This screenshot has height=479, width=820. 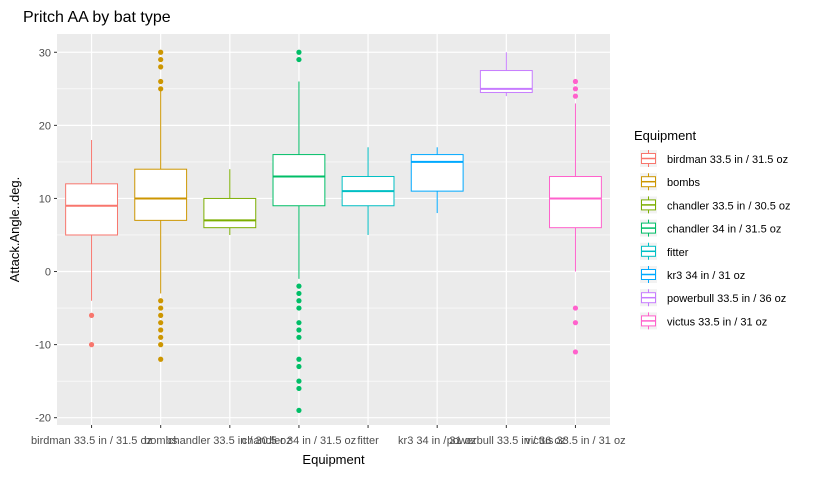 What do you see at coordinates (43, 346) in the screenshot?
I see `y-tick-label: -10` at bounding box center [43, 346].